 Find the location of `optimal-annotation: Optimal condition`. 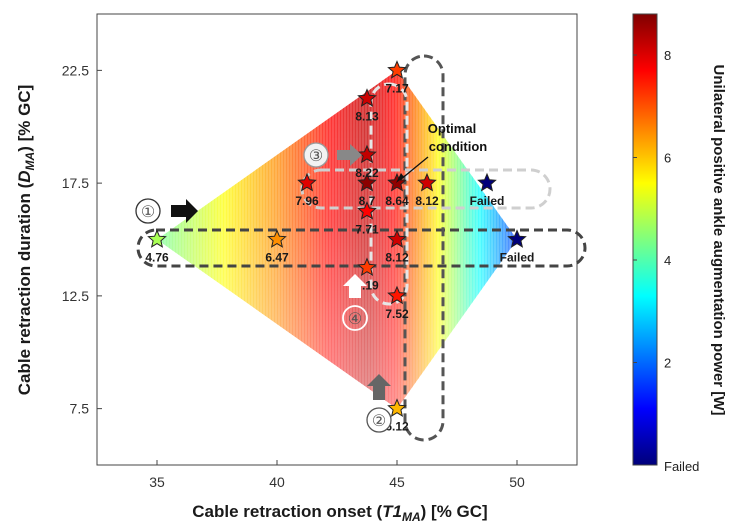

optimal-annotation: Optimal condition is located at coordinates (441, 152).